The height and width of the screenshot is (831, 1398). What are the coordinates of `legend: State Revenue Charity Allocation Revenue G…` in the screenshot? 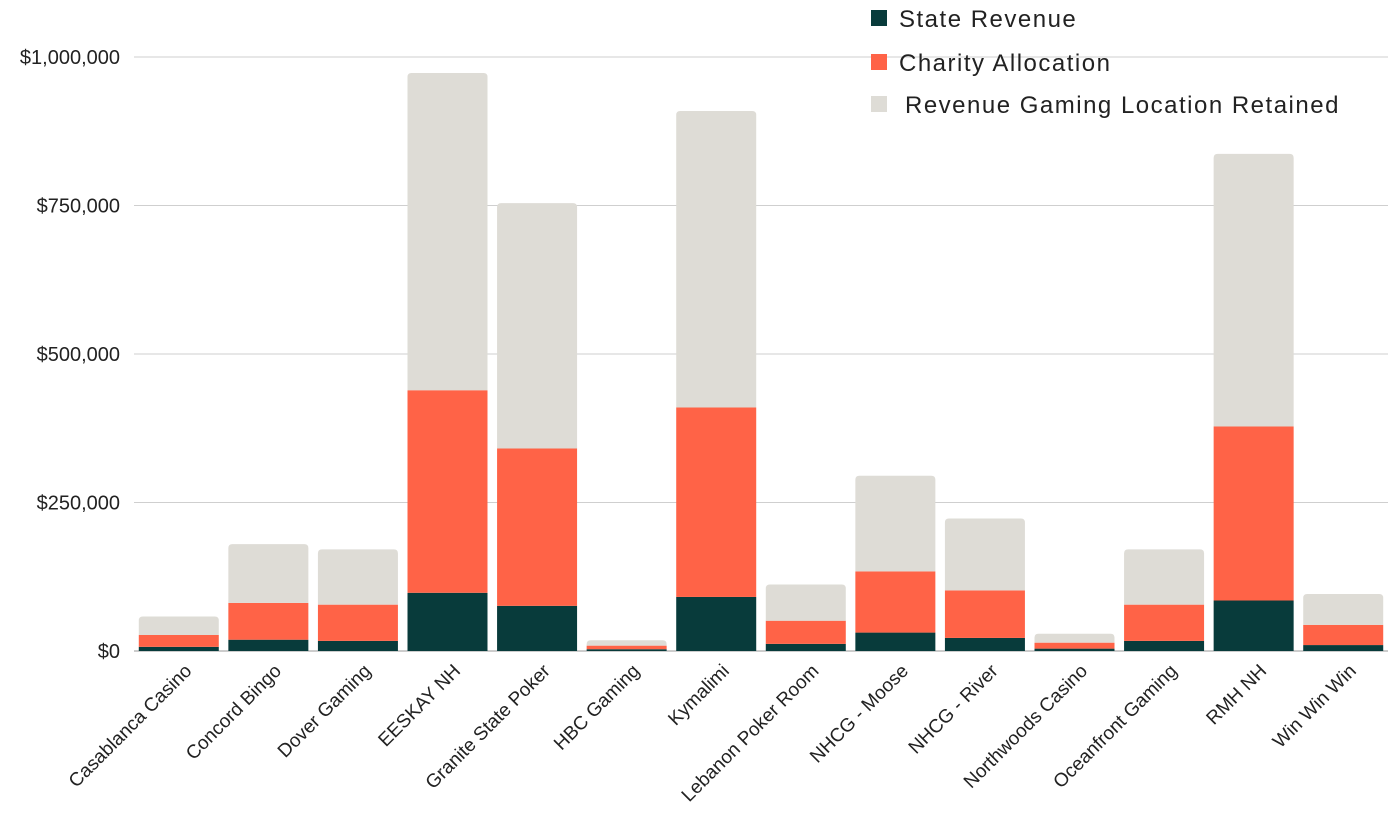 It's located at (1105, 62).